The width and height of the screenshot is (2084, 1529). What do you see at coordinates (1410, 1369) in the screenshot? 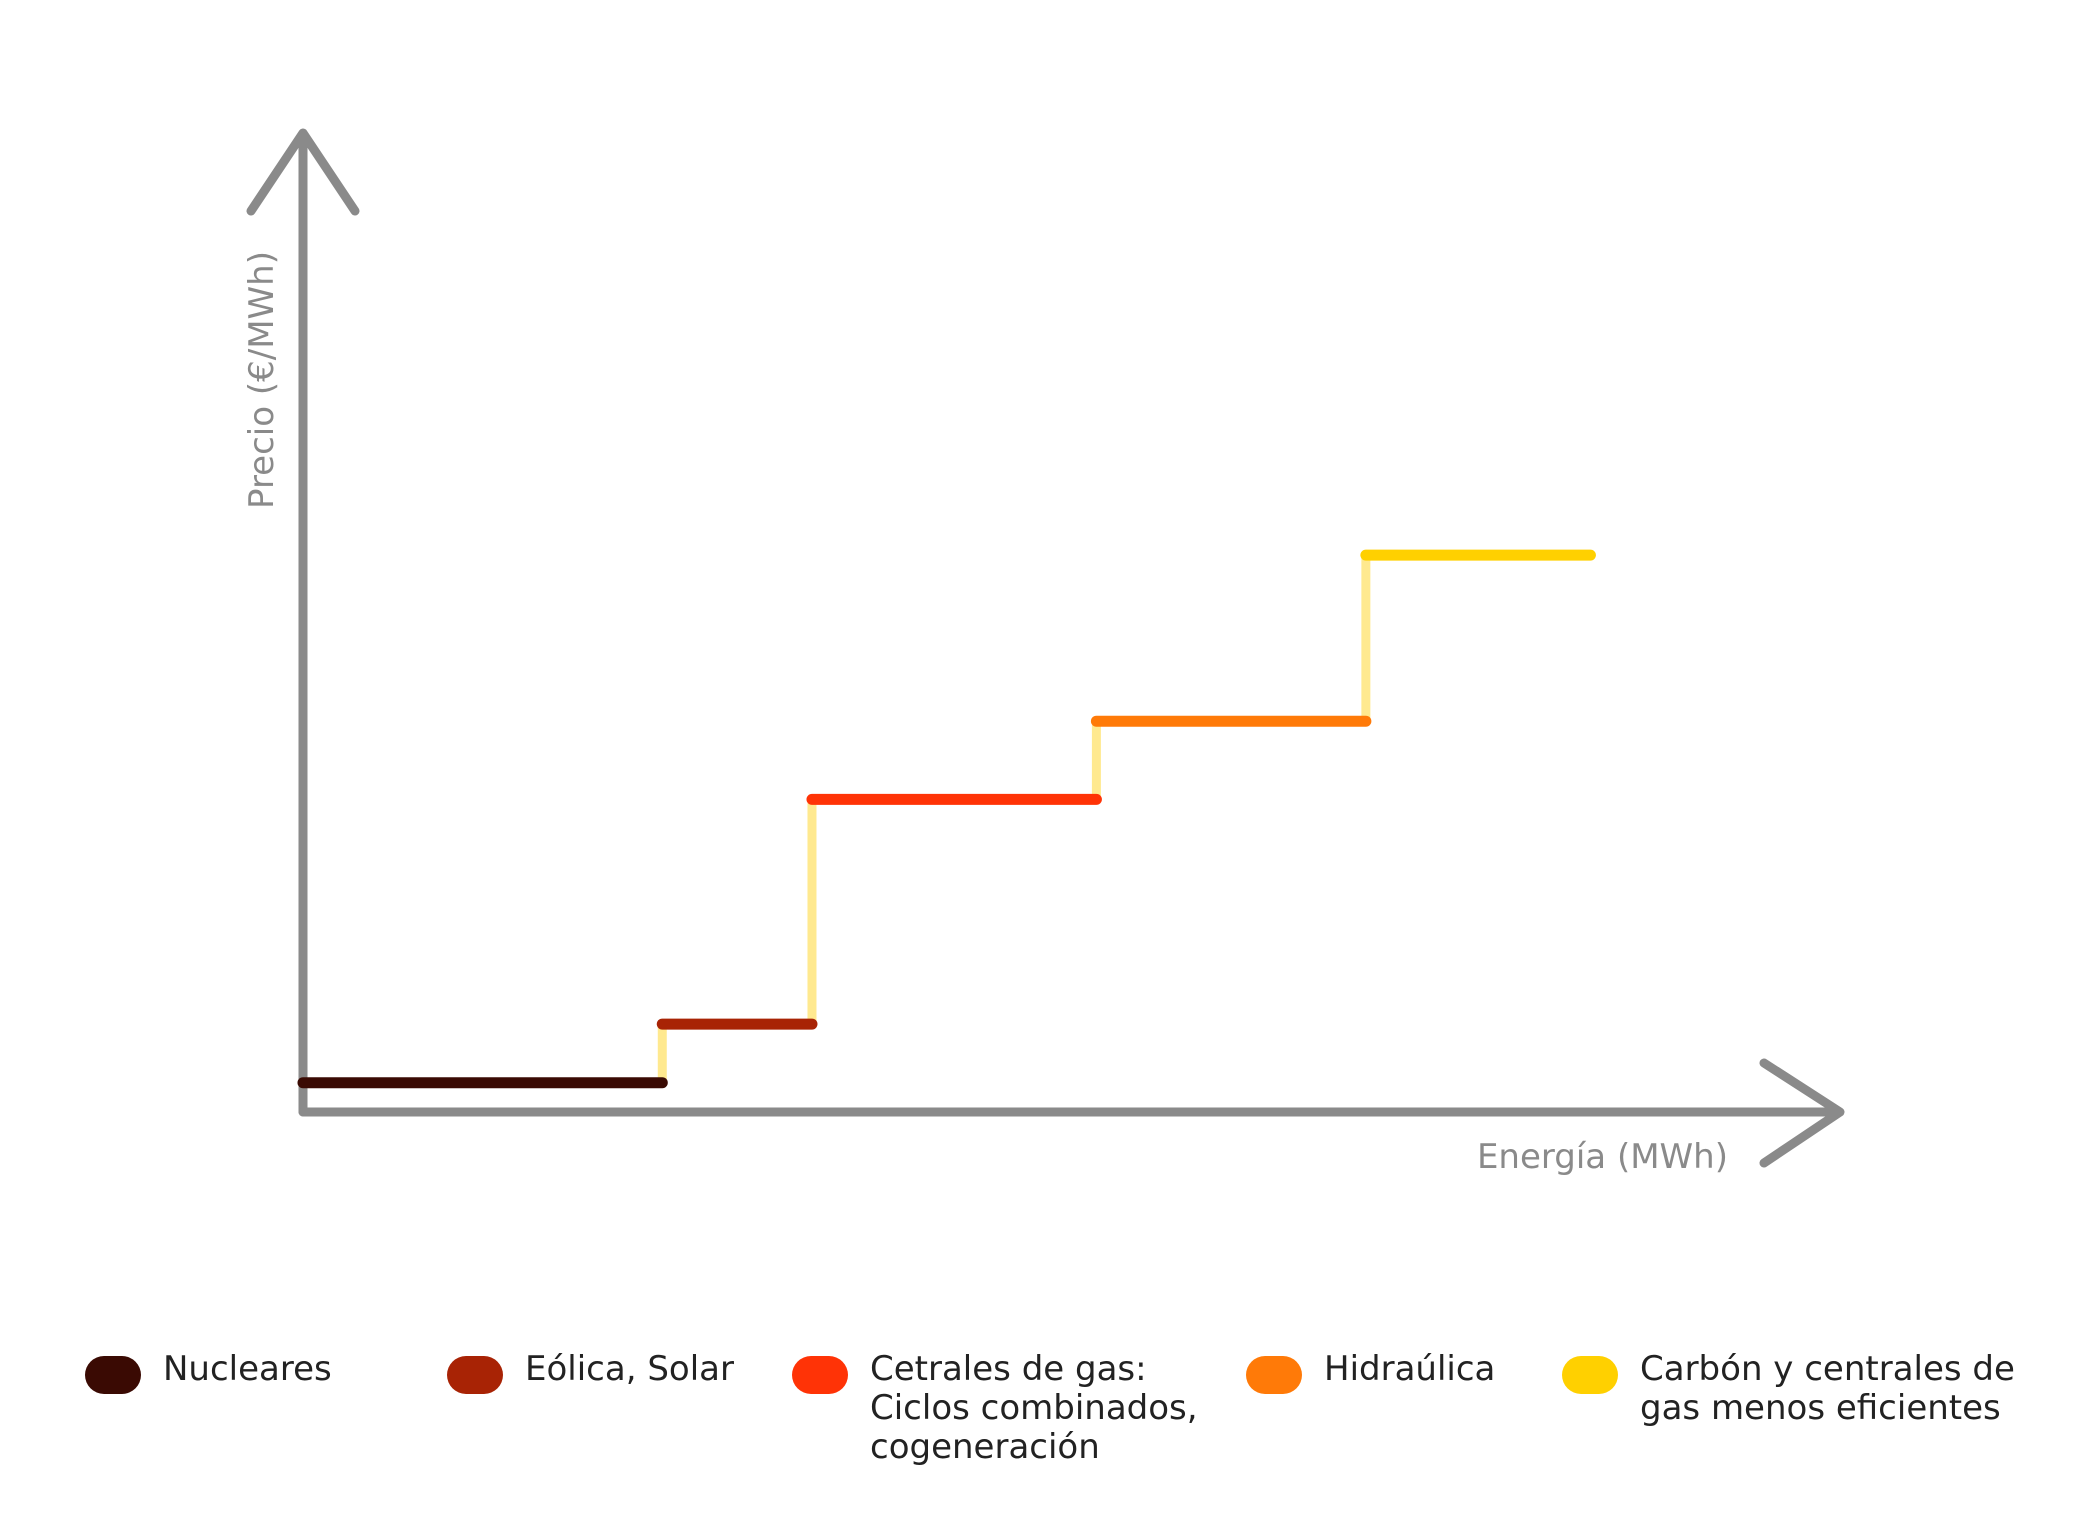
I see `legend-label: Hidraúlica` at bounding box center [1410, 1369].